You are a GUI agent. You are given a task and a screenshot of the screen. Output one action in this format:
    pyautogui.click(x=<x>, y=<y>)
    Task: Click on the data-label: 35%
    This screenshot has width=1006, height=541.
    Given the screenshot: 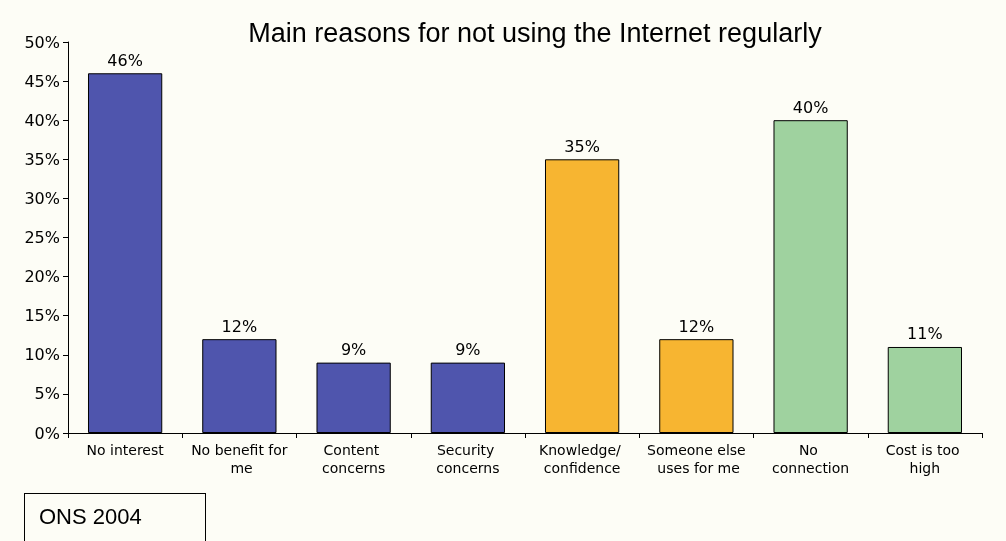 What is the action you would take?
    pyautogui.click(x=582, y=146)
    